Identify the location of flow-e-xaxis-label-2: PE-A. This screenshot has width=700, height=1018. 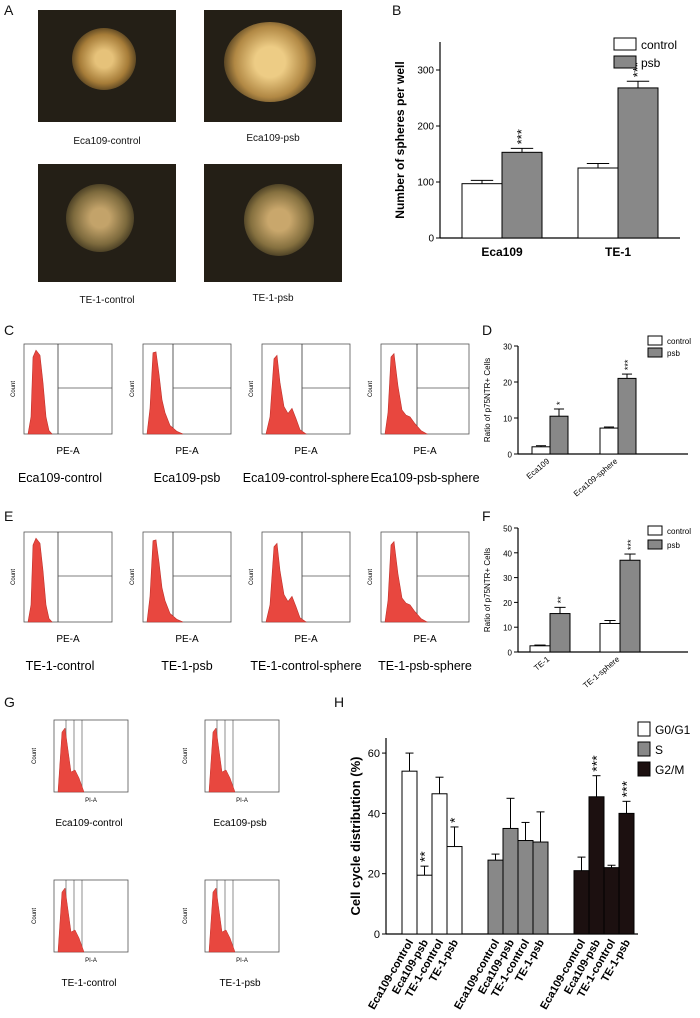
(306, 639).